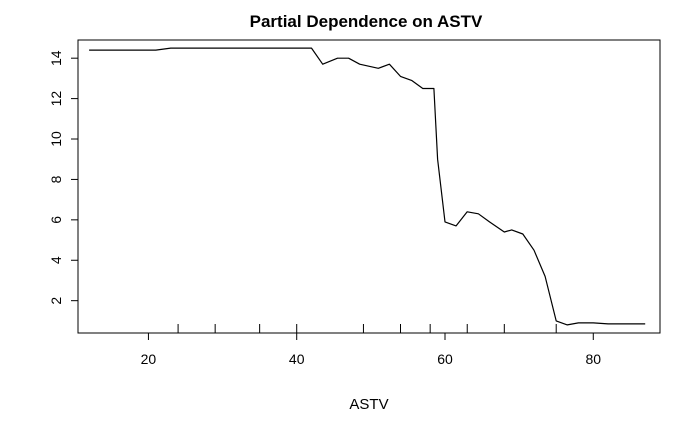 The height and width of the screenshot is (432, 700). I want to click on y-tick-label: 4, so click(56, 260).